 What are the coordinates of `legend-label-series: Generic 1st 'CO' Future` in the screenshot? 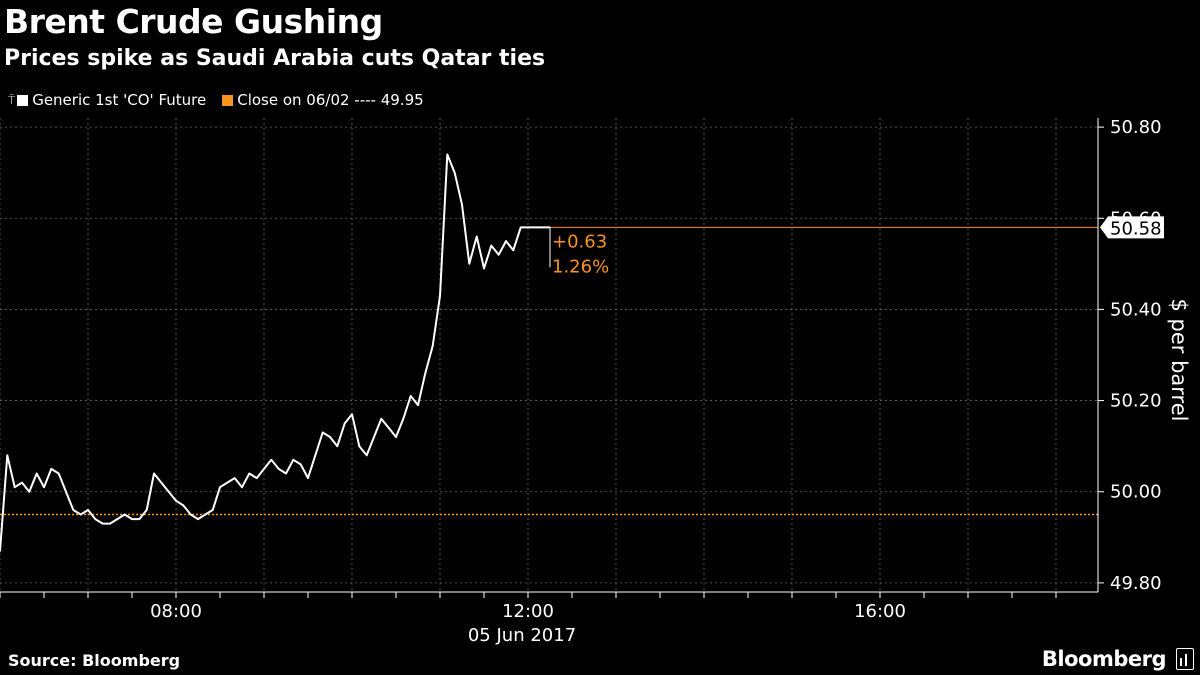 It's located at (119, 100).